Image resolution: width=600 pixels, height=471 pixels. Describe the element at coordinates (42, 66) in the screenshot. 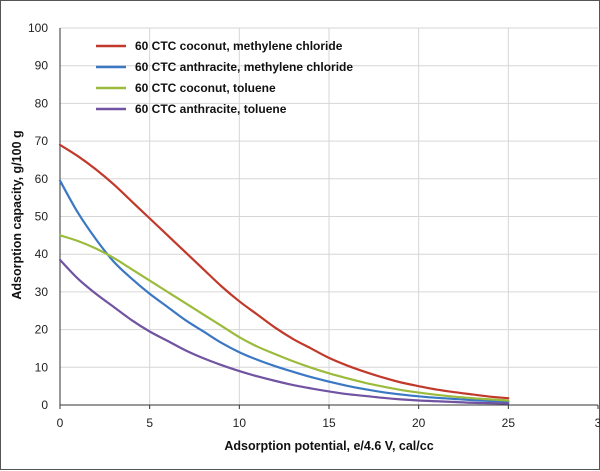

I see `y-tick-label: 90` at that location.